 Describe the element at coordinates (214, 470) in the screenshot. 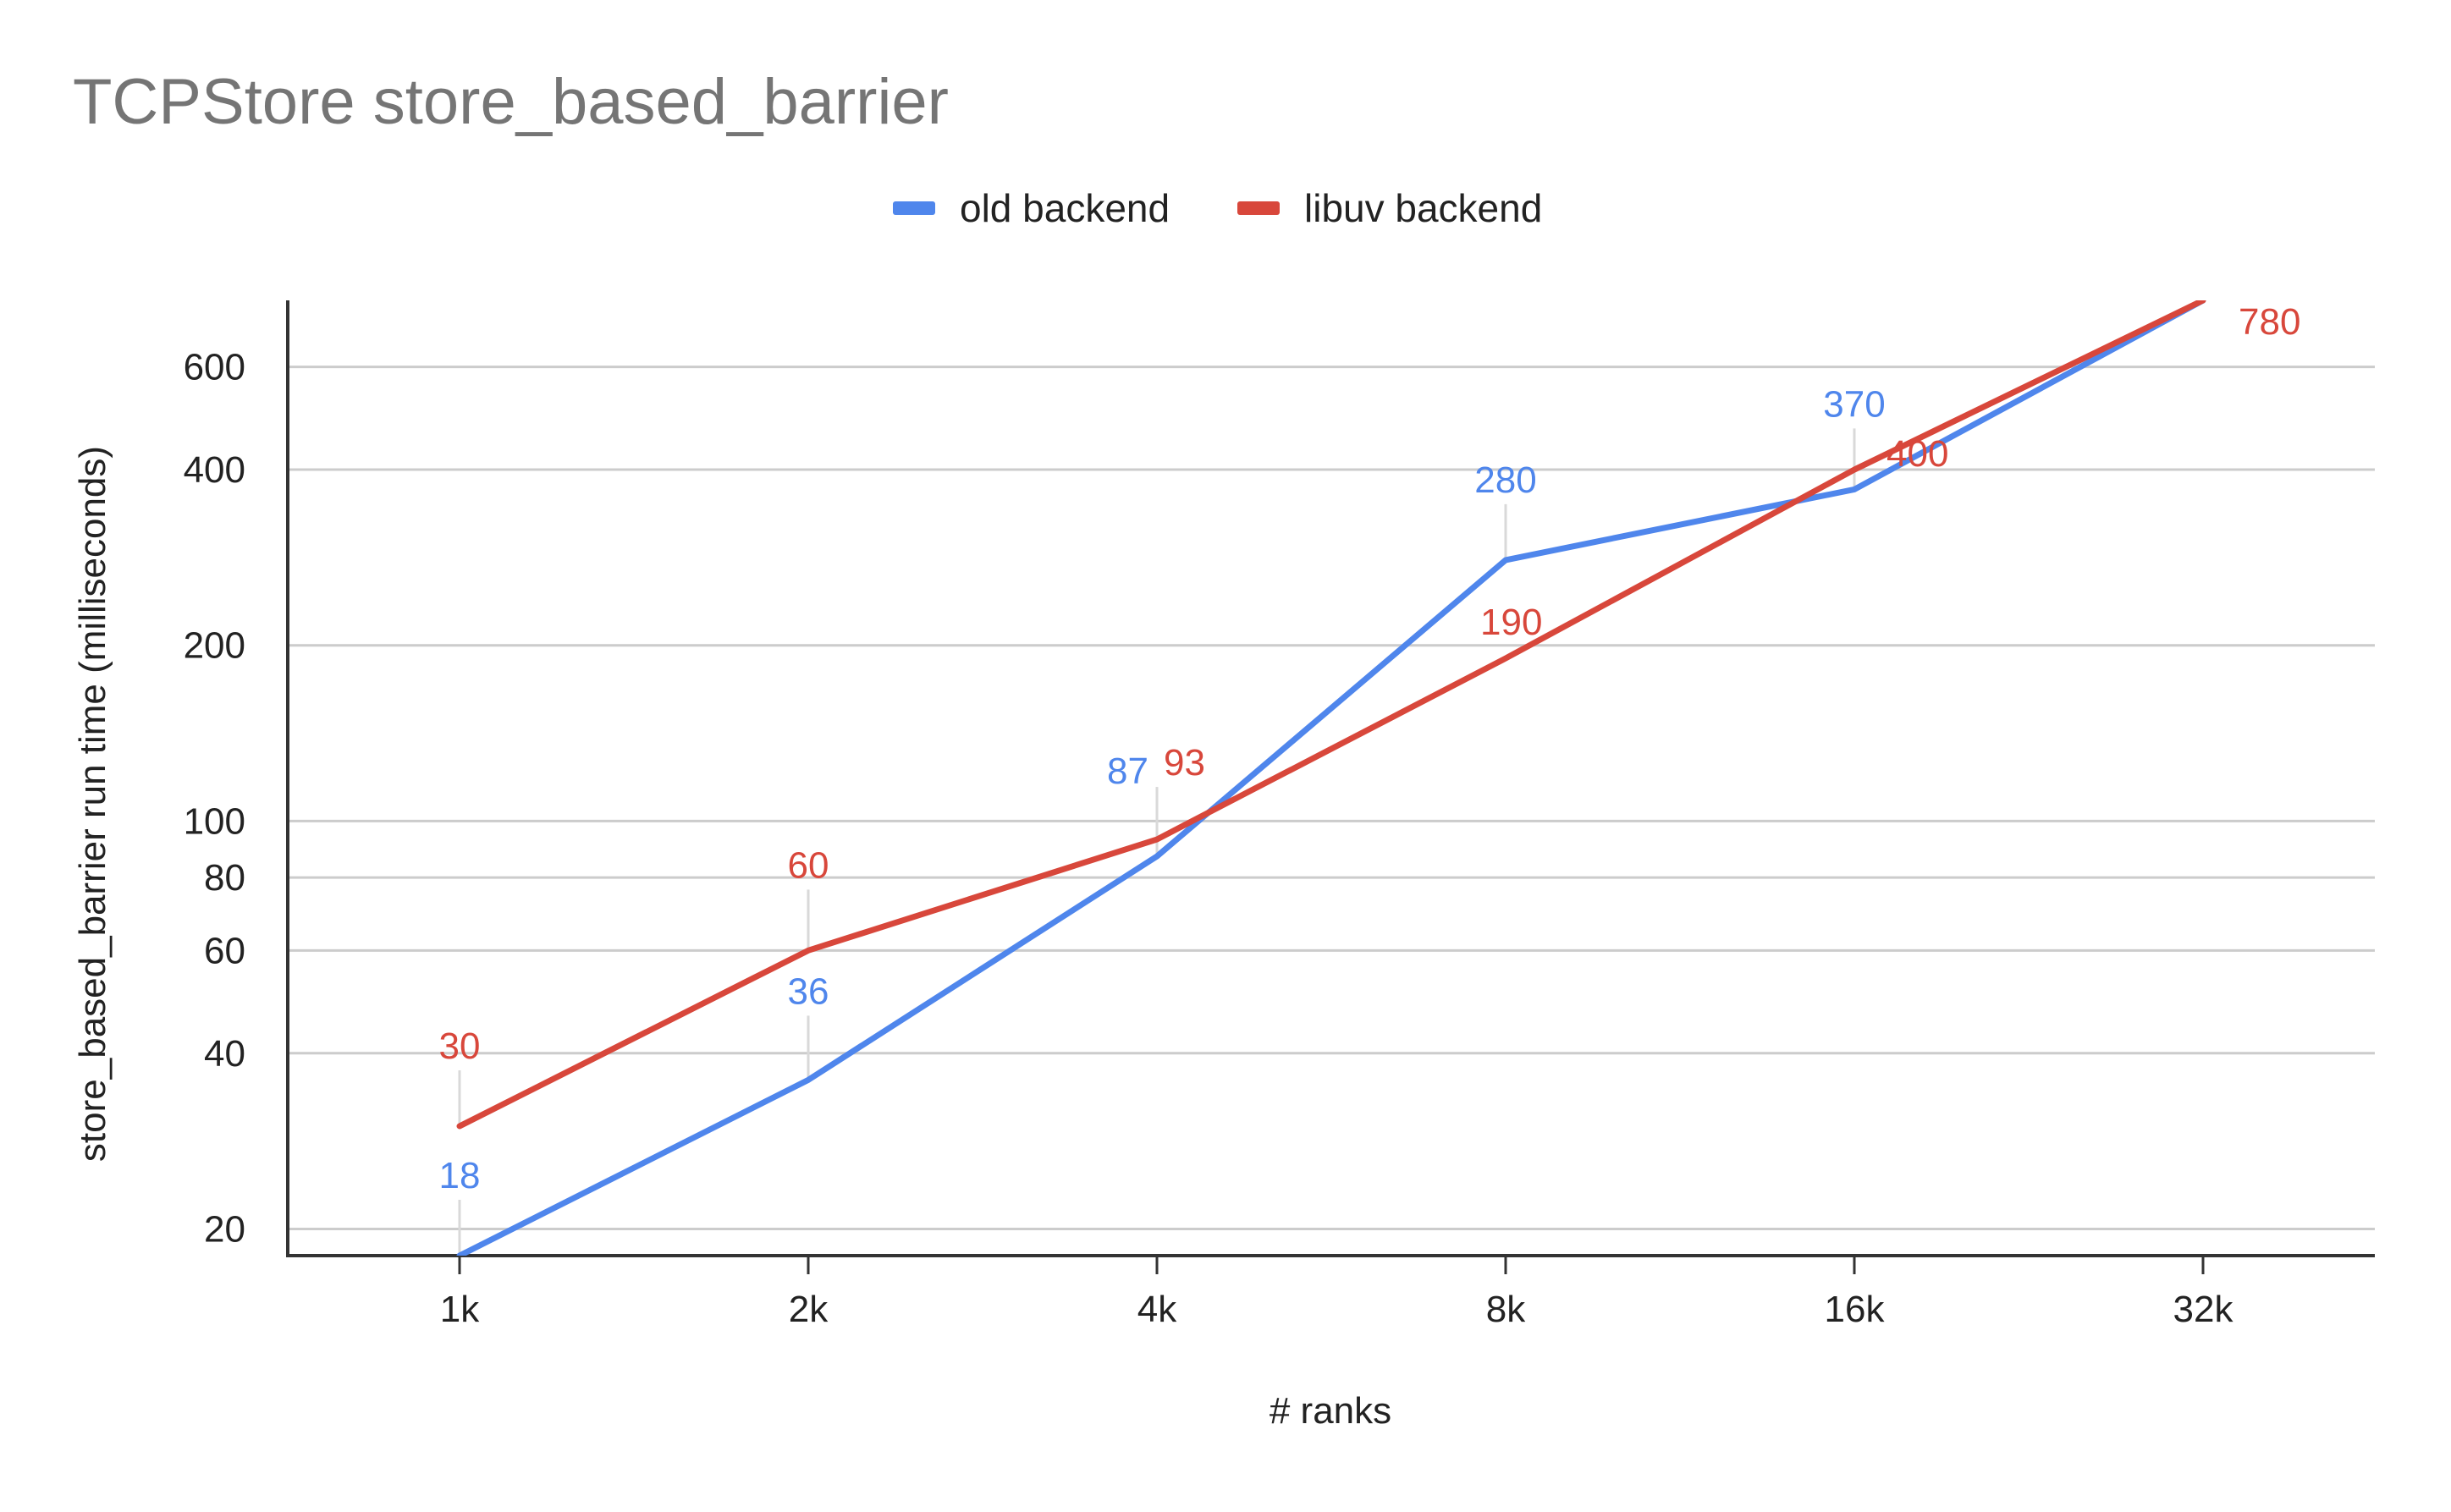

I see `y-tick-label: 400` at that location.